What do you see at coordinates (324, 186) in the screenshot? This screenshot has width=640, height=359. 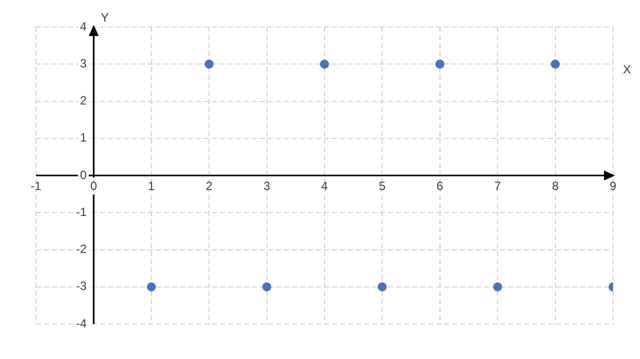 I see `x-tick-label: 4` at bounding box center [324, 186].